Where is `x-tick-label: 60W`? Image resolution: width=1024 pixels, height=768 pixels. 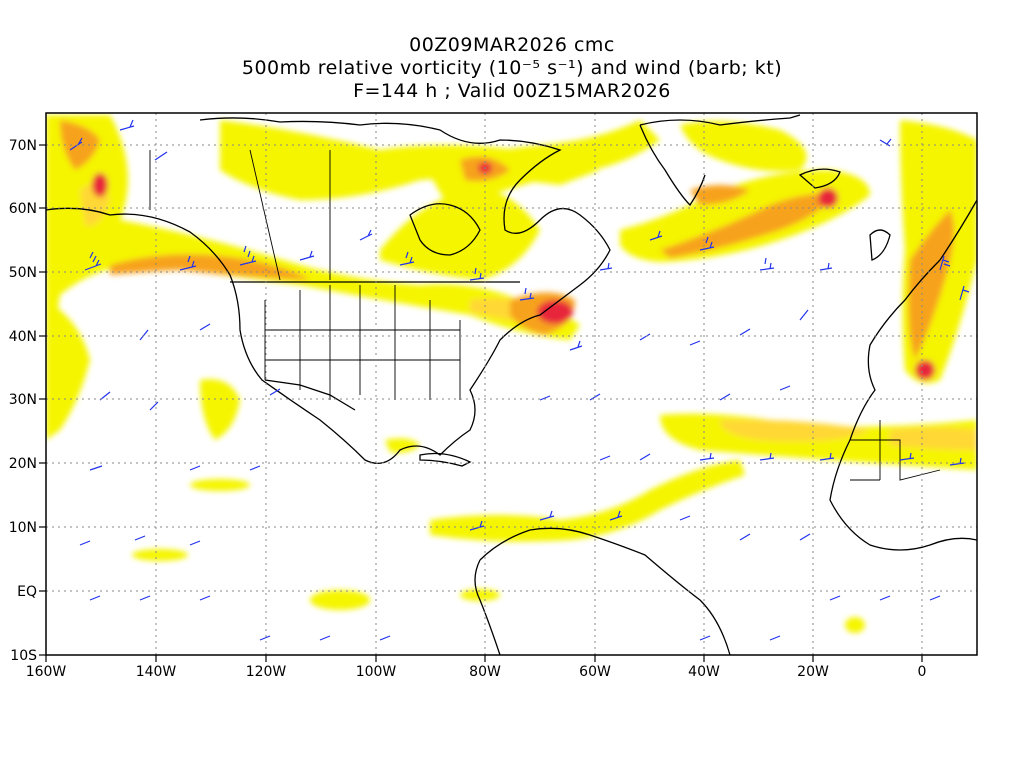 x-tick-label: 60W is located at coordinates (595, 672).